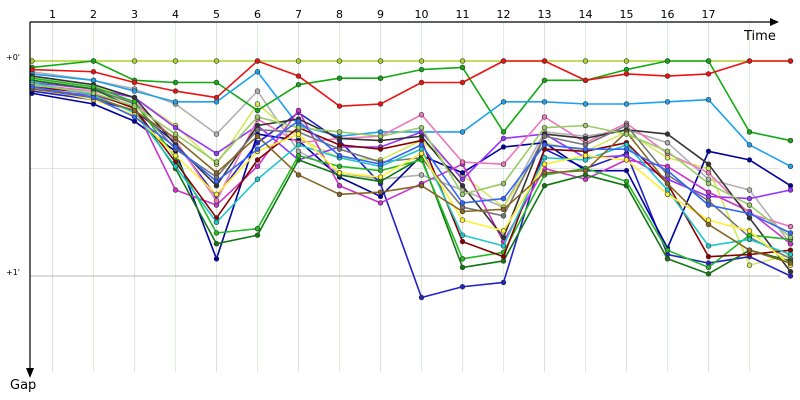 Image resolution: width=800 pixels, height=400 pixels. I want to click on lap-tick-label: 12, so click(504, 14).